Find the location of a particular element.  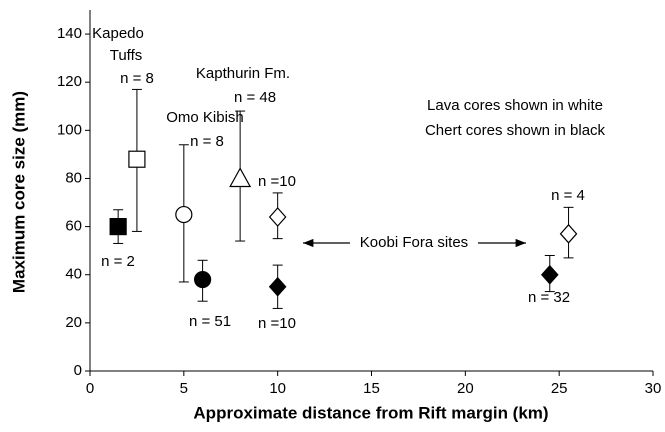

y-tick-label: 0 is located at coordinates (78, 370).